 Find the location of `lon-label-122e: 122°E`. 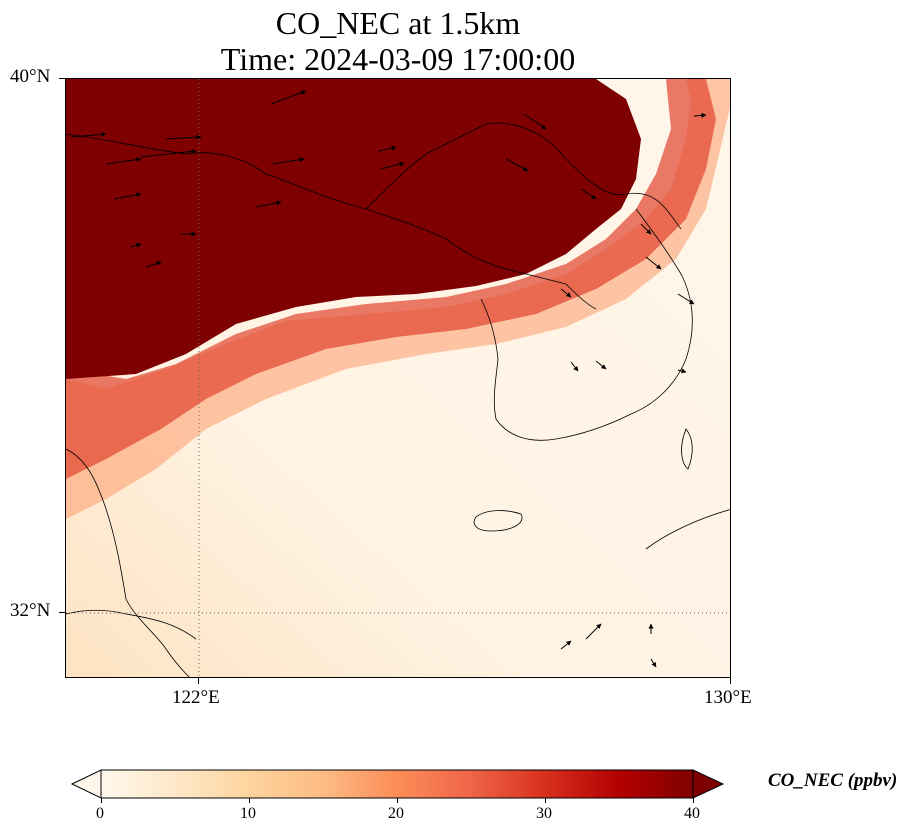

lon-label-122e: 122°E is located at coordinates (196, 697).